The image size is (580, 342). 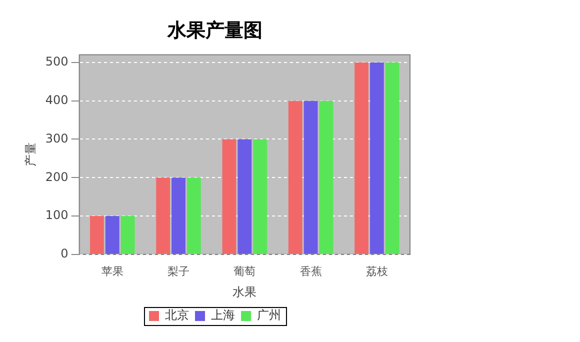 I want to click on y-tick-label: 300, so click(x=56, y=138).